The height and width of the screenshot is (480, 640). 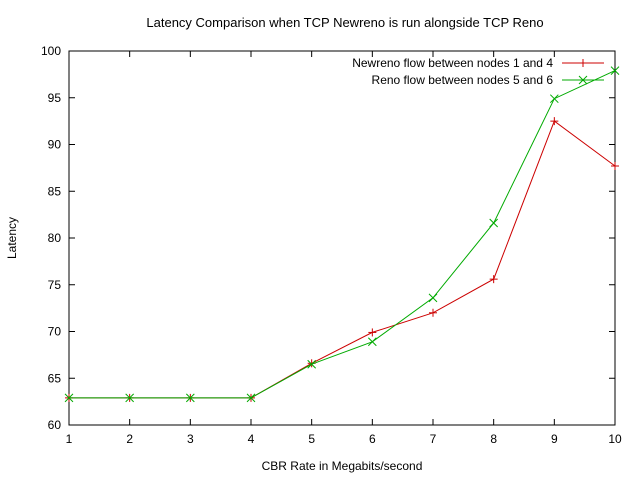 What do you see at coordinates (55, 378) in the screenshot?
I see `y-tick-label: 65` at bounding box center [55, 378].